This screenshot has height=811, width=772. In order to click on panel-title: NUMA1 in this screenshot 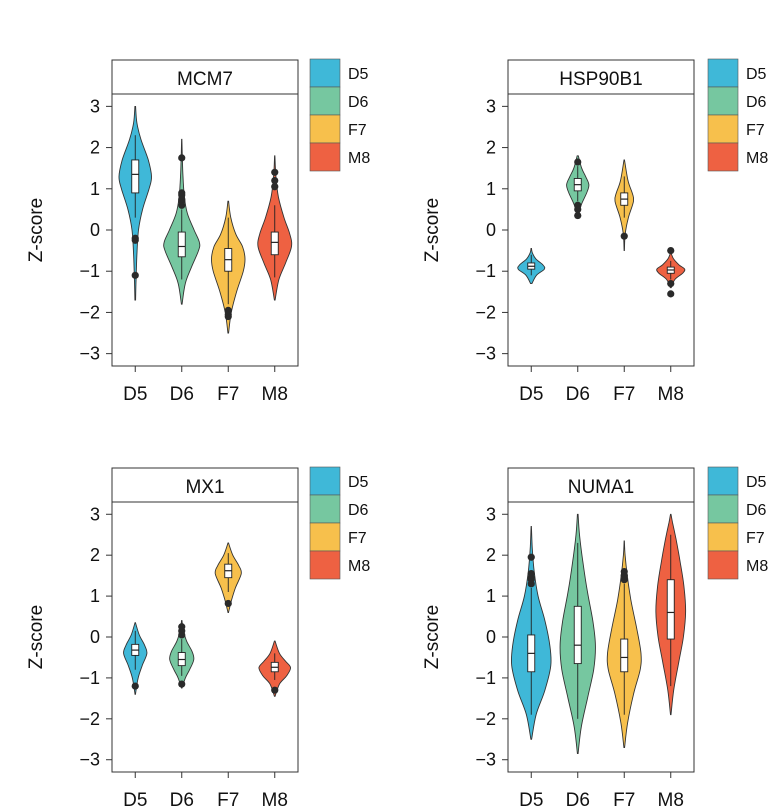, I will do `click(601, 487)`.